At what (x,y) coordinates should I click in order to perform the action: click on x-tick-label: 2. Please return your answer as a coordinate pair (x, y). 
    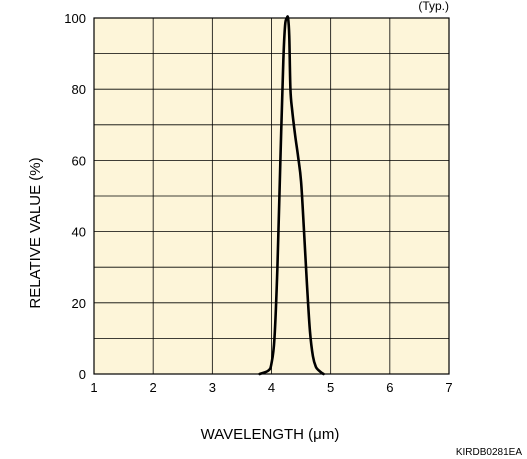
    Looking at the image, I should click on (153, 387).